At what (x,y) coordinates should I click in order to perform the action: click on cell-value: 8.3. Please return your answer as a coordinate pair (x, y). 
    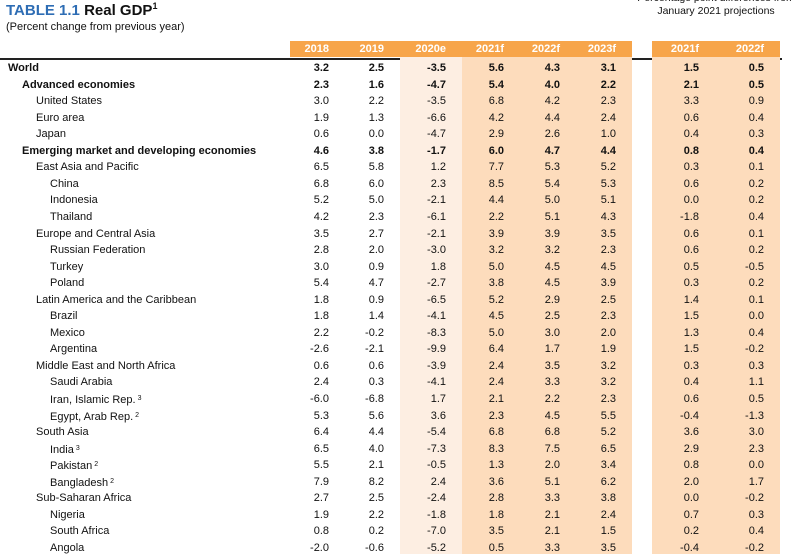
    Looking at the image, I should click on (496, 448).